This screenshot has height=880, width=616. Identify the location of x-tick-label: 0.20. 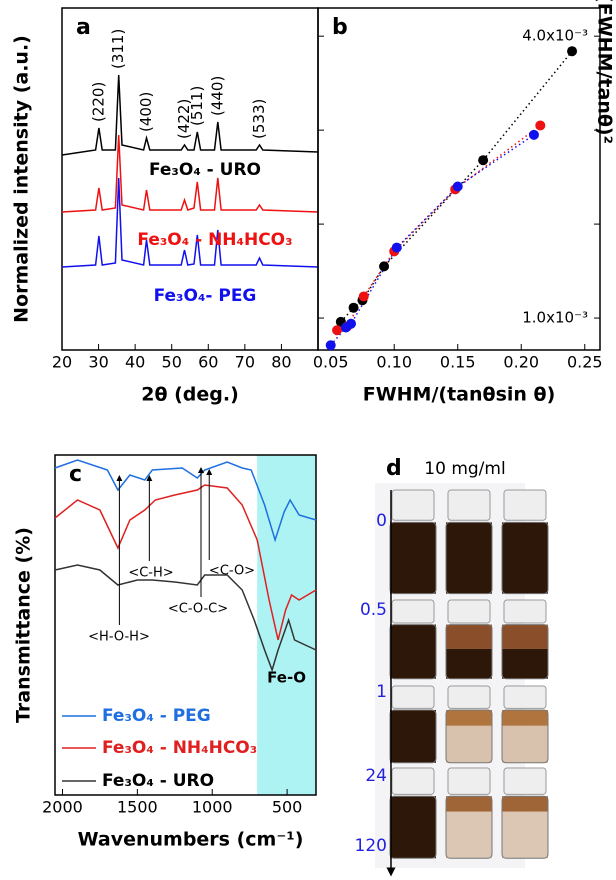
(521, 362).